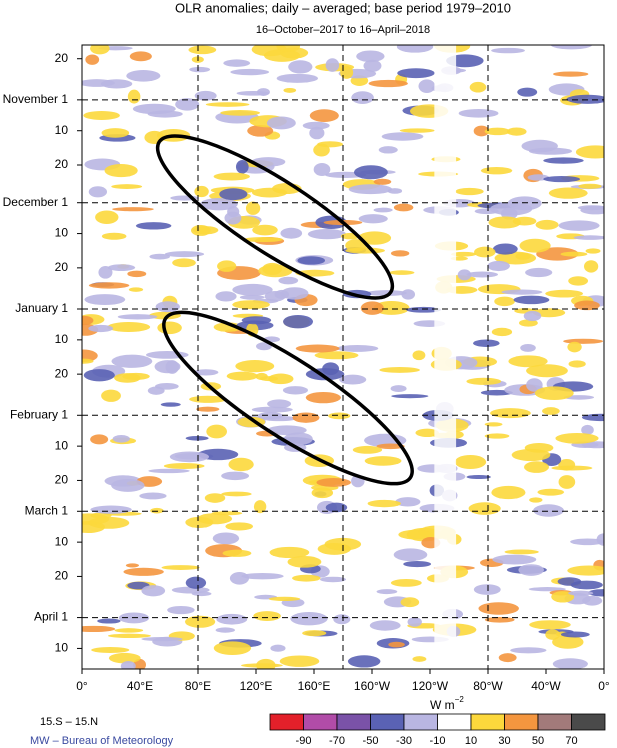 The height and width of the screenshot is (748, 617). Describe the element at coordinates (314, 686) in the screenshot. I see `x-tick-label: 160°E` at that location.